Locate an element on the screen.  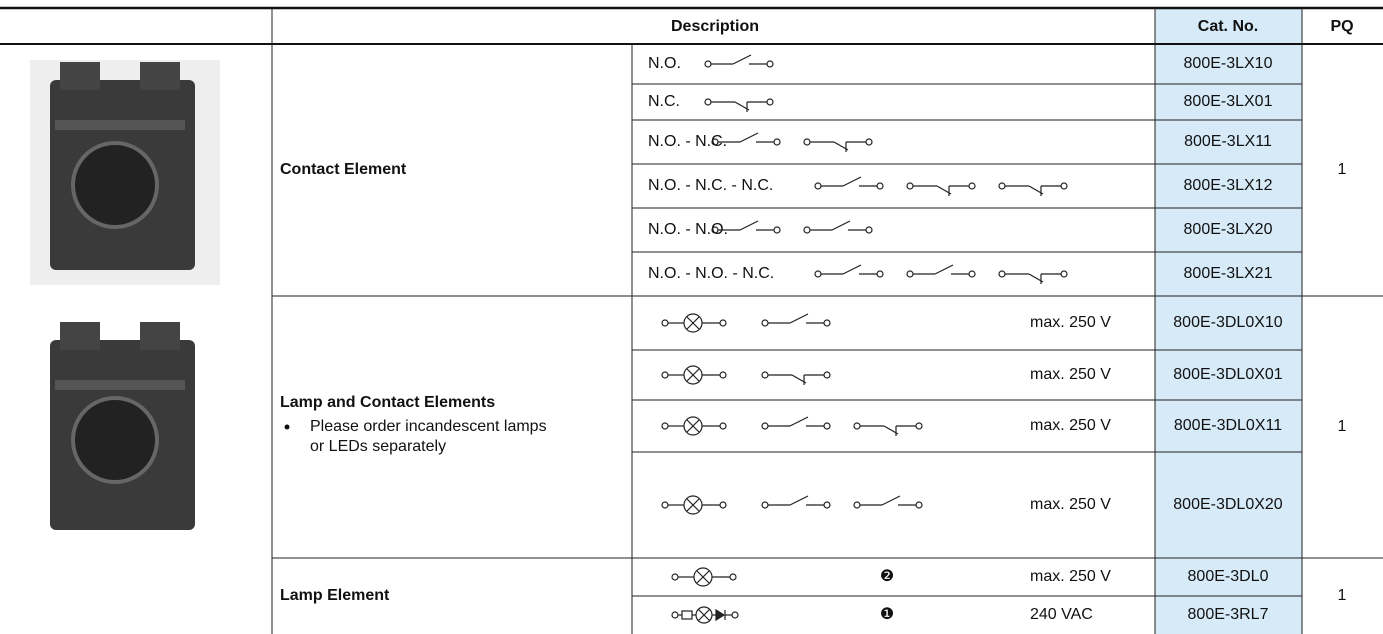
note-marker: ❷ is located at coordinates (887, 576).